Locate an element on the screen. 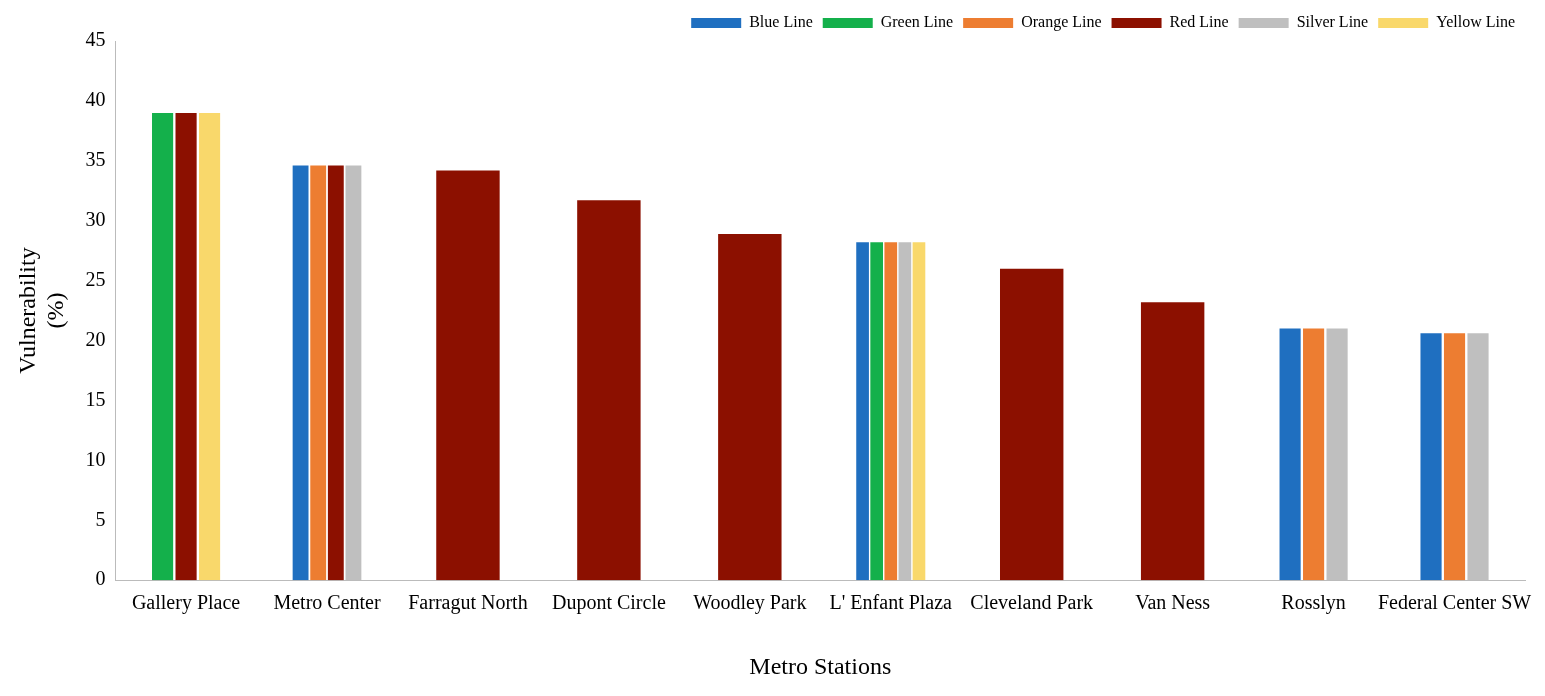 This screenshot has height=696, width=1545. y-tick-label: 40 is located at coordinates (95, 99).